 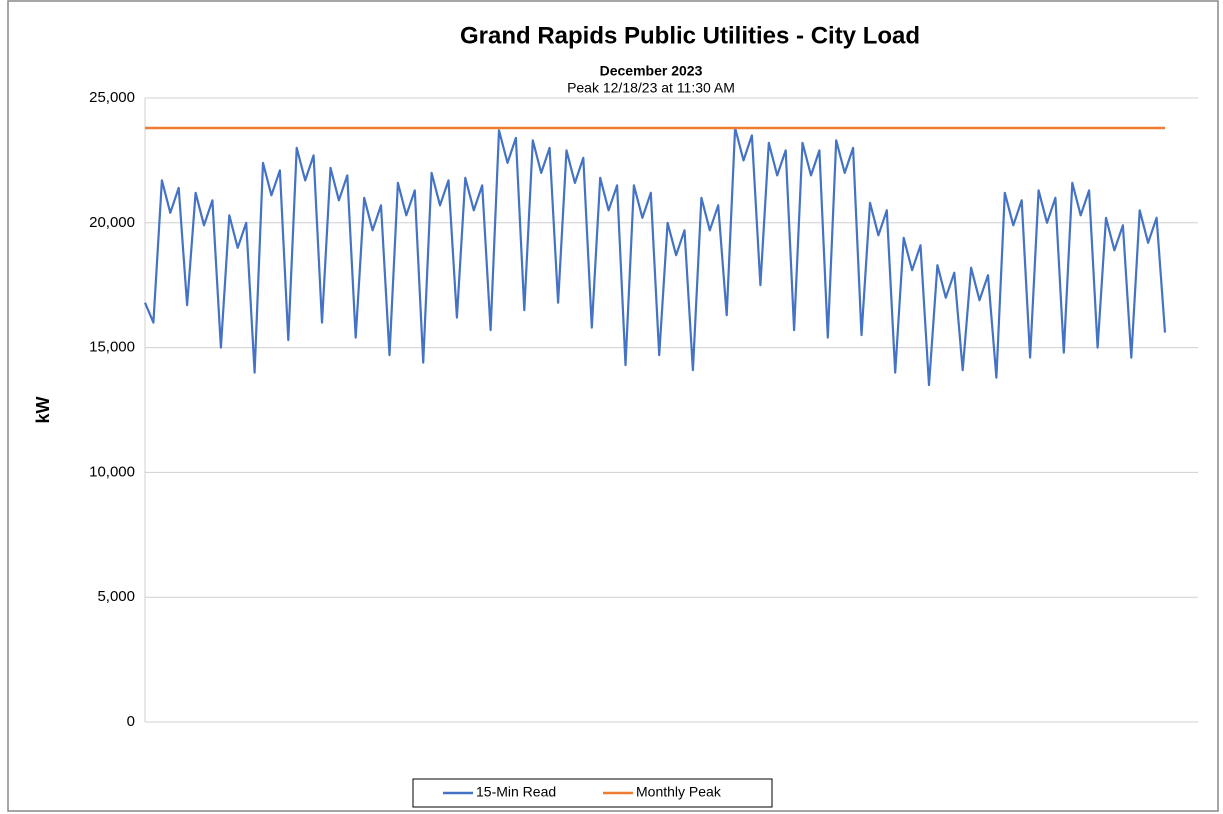 I want to click on y-tick-label: 10,000, so click(x=112, y=471).